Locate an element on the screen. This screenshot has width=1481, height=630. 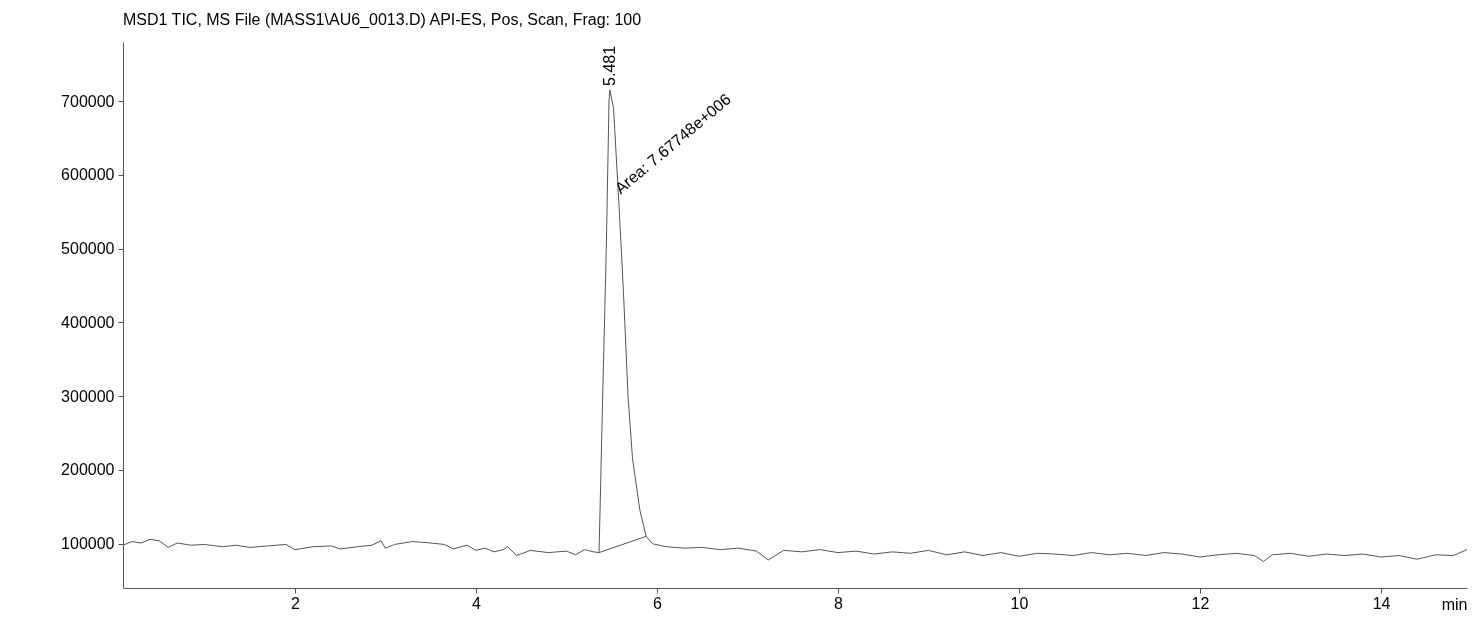
y-tick-label: 400000 is located at coordinates (88, 322).